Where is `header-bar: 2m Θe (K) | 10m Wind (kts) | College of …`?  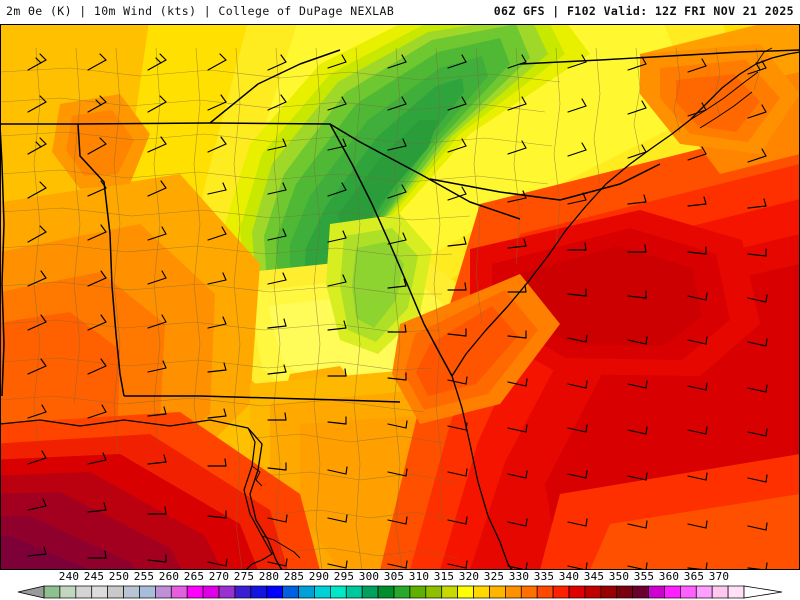 header-bar: 2m Θe (K) | 10m Wind (kts) | College of … is located at coordinates (400, 12).